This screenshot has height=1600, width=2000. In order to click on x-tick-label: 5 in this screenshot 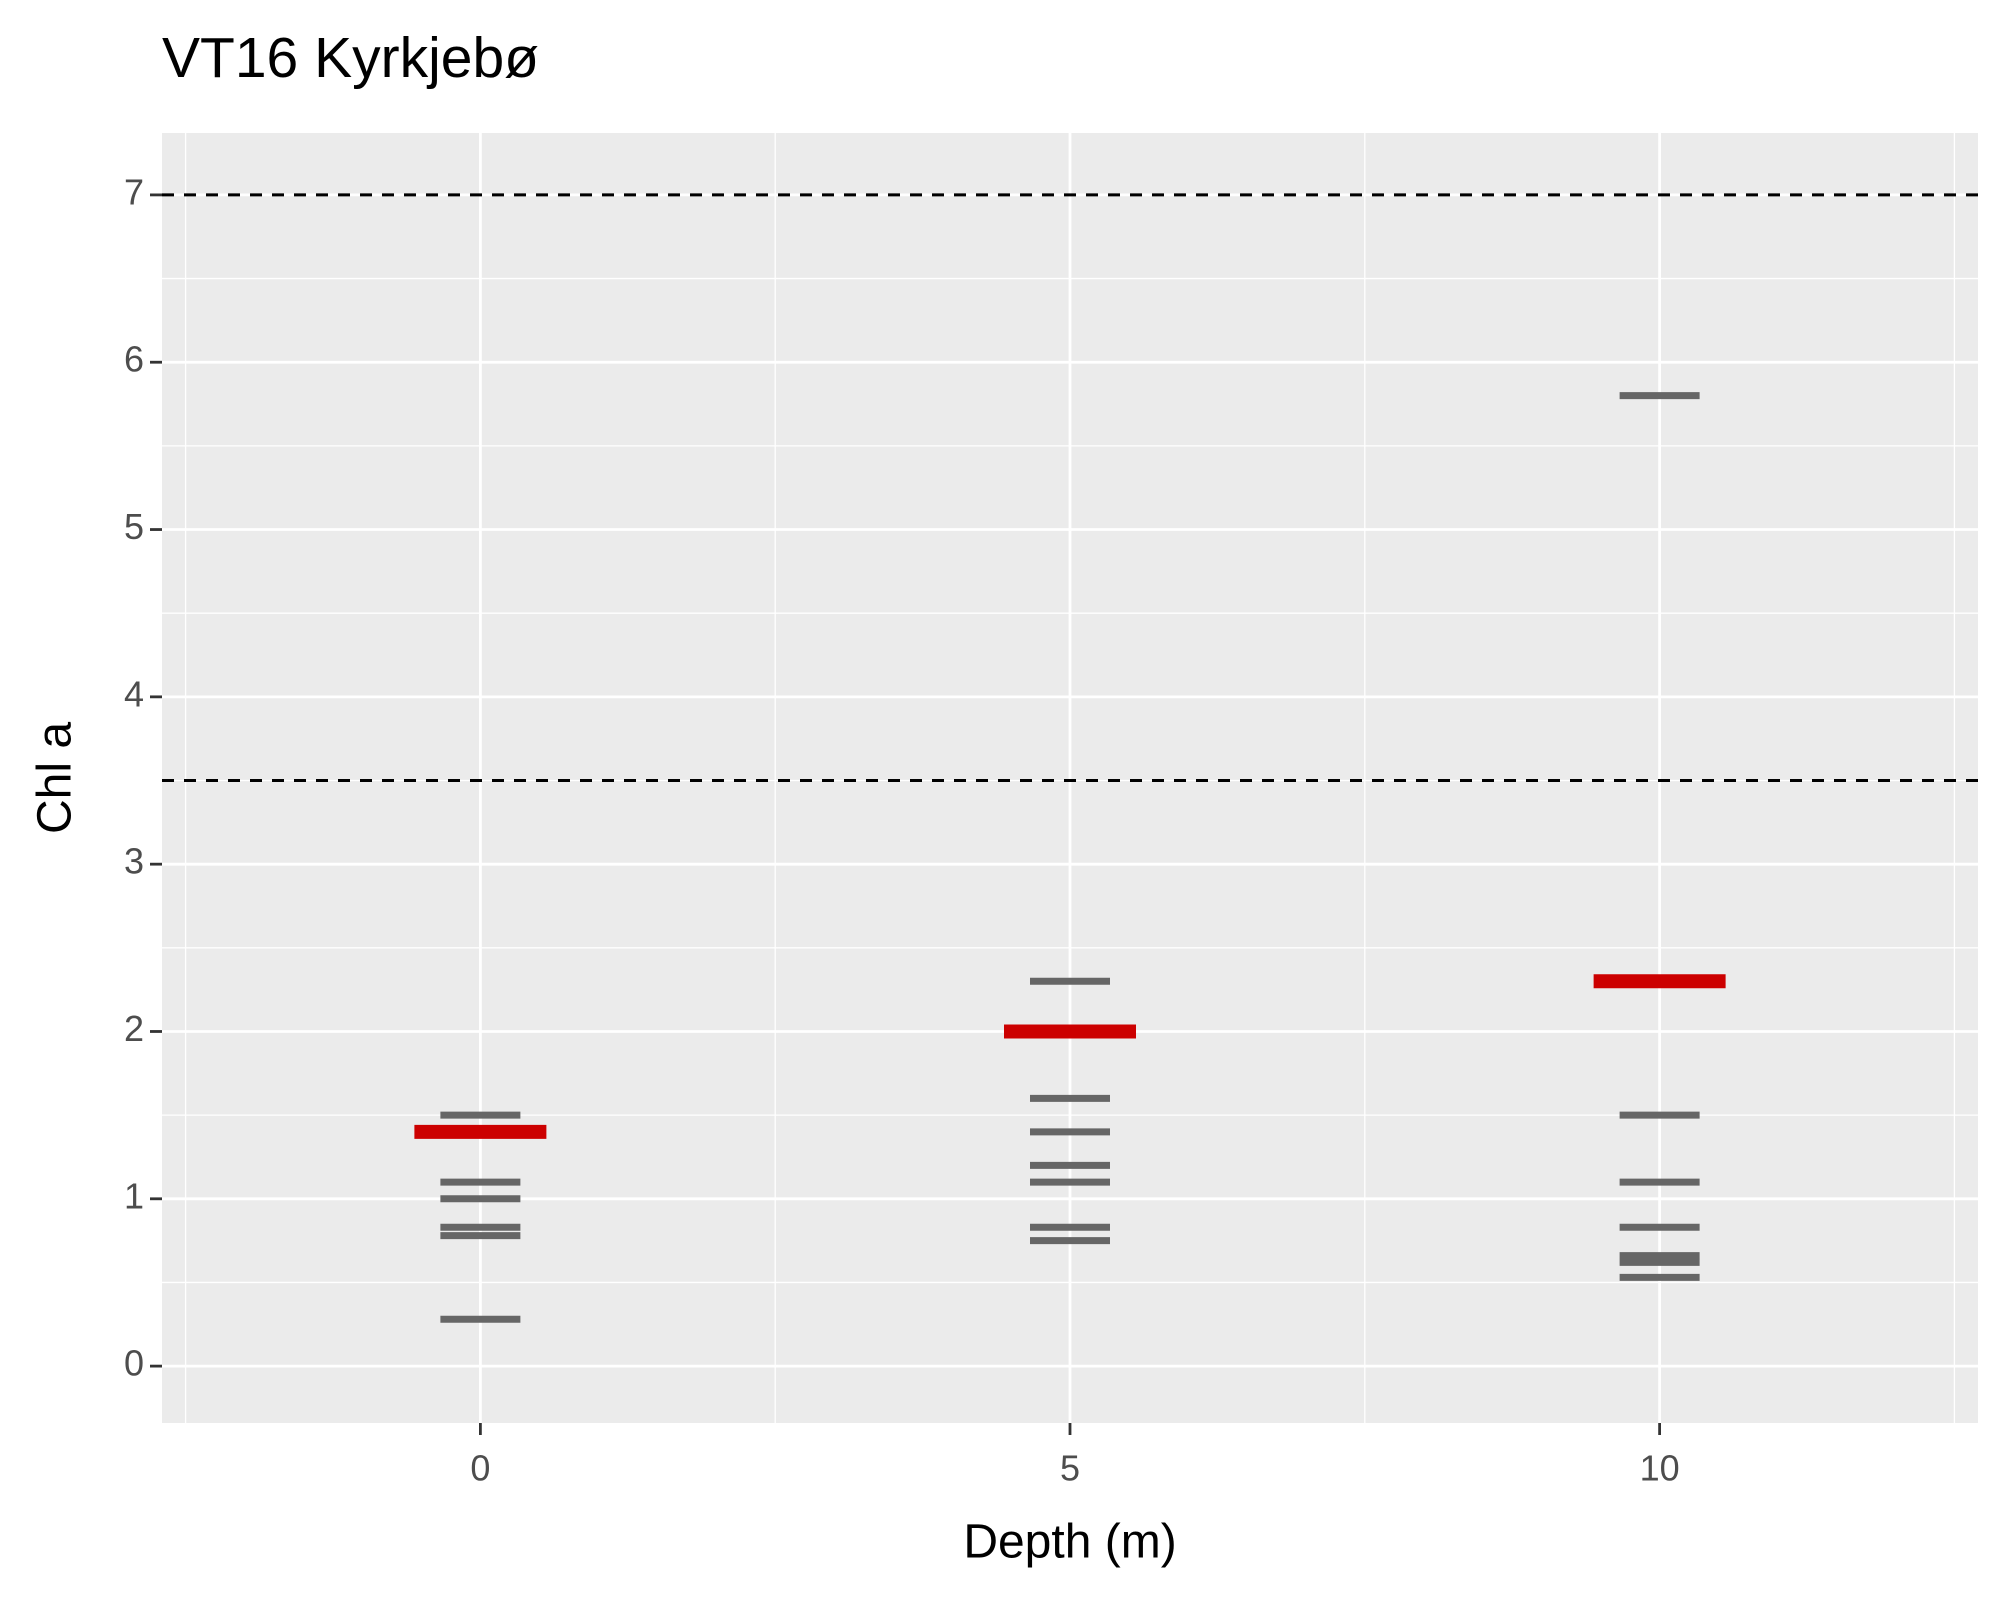, I will do `click(1070, 1468)`.